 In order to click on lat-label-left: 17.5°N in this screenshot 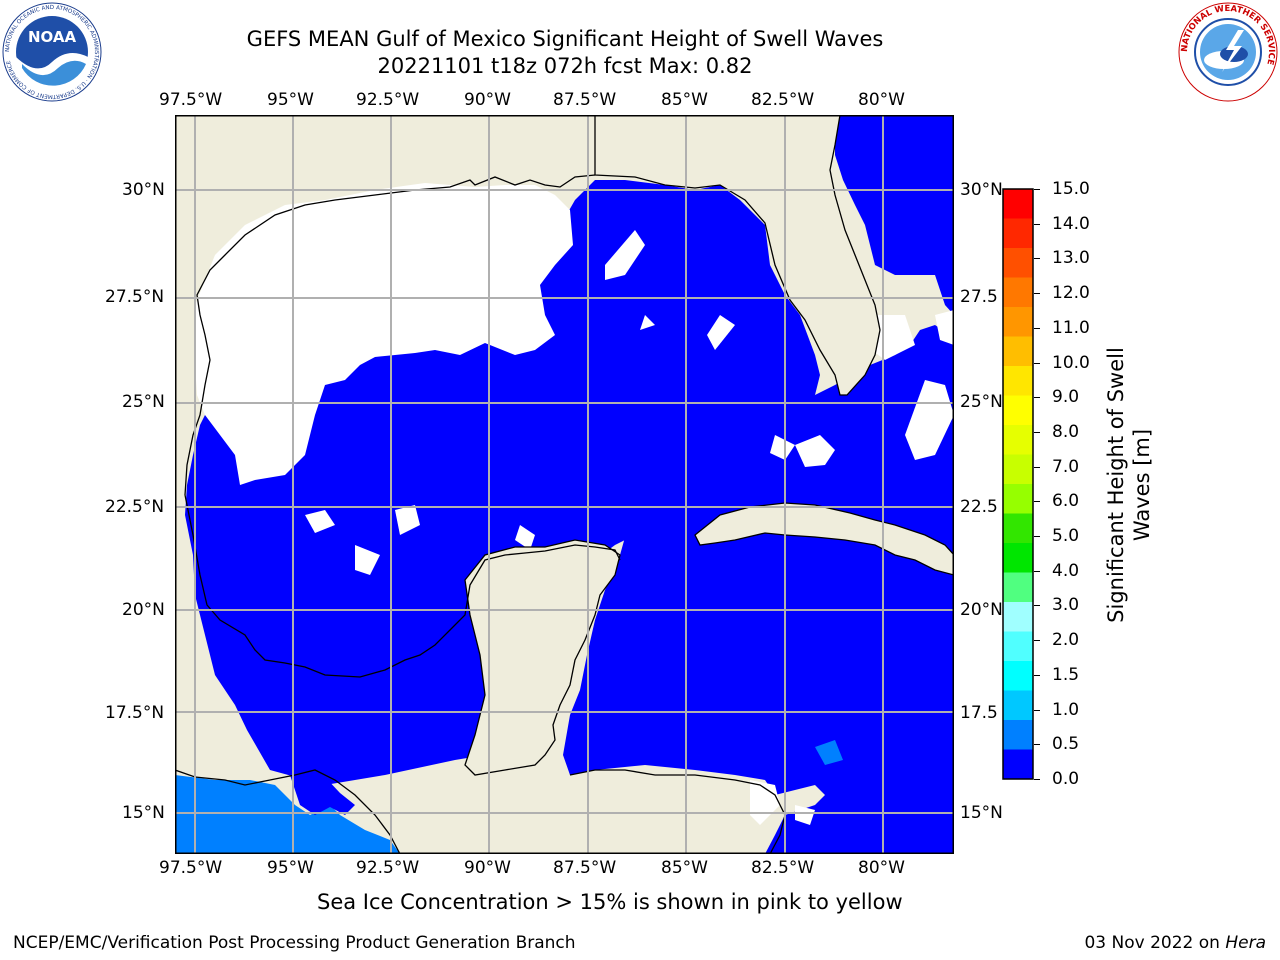, I will do `click(135, 713)`.